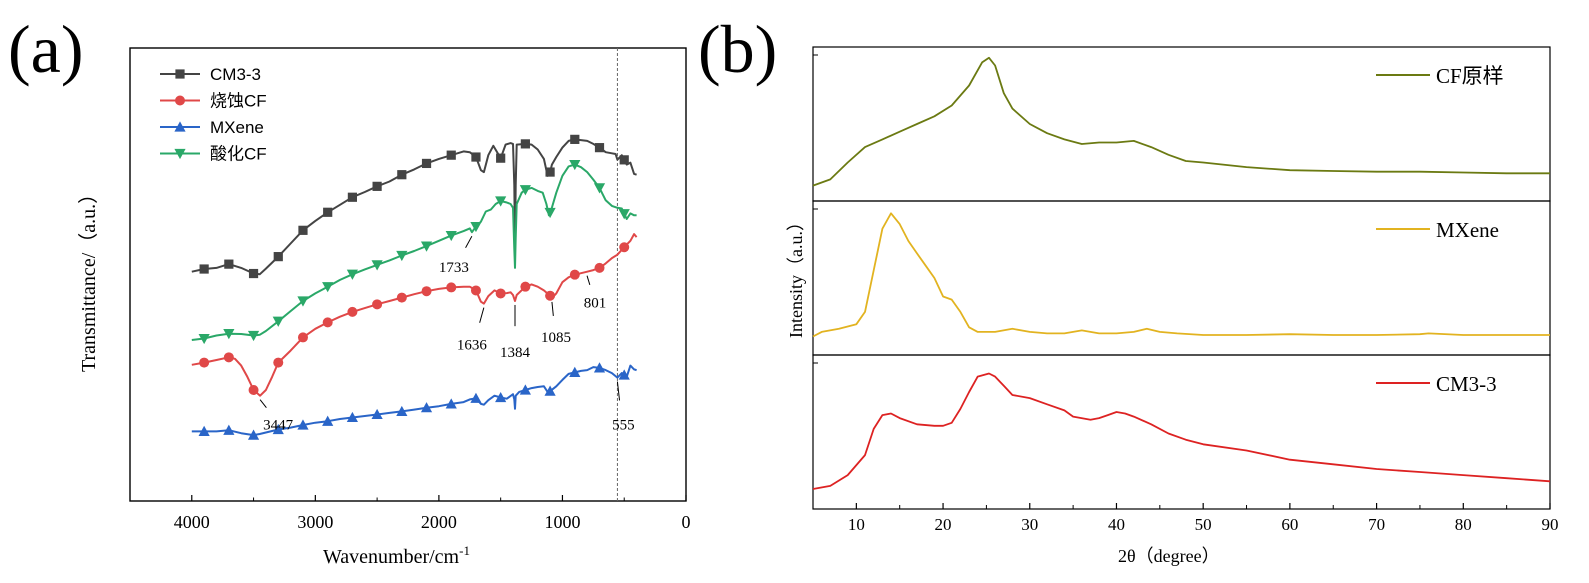 This screenshot has width=1589, height=583. I want to click on ftir-x-tick-label: 4000, so click(192, 522).